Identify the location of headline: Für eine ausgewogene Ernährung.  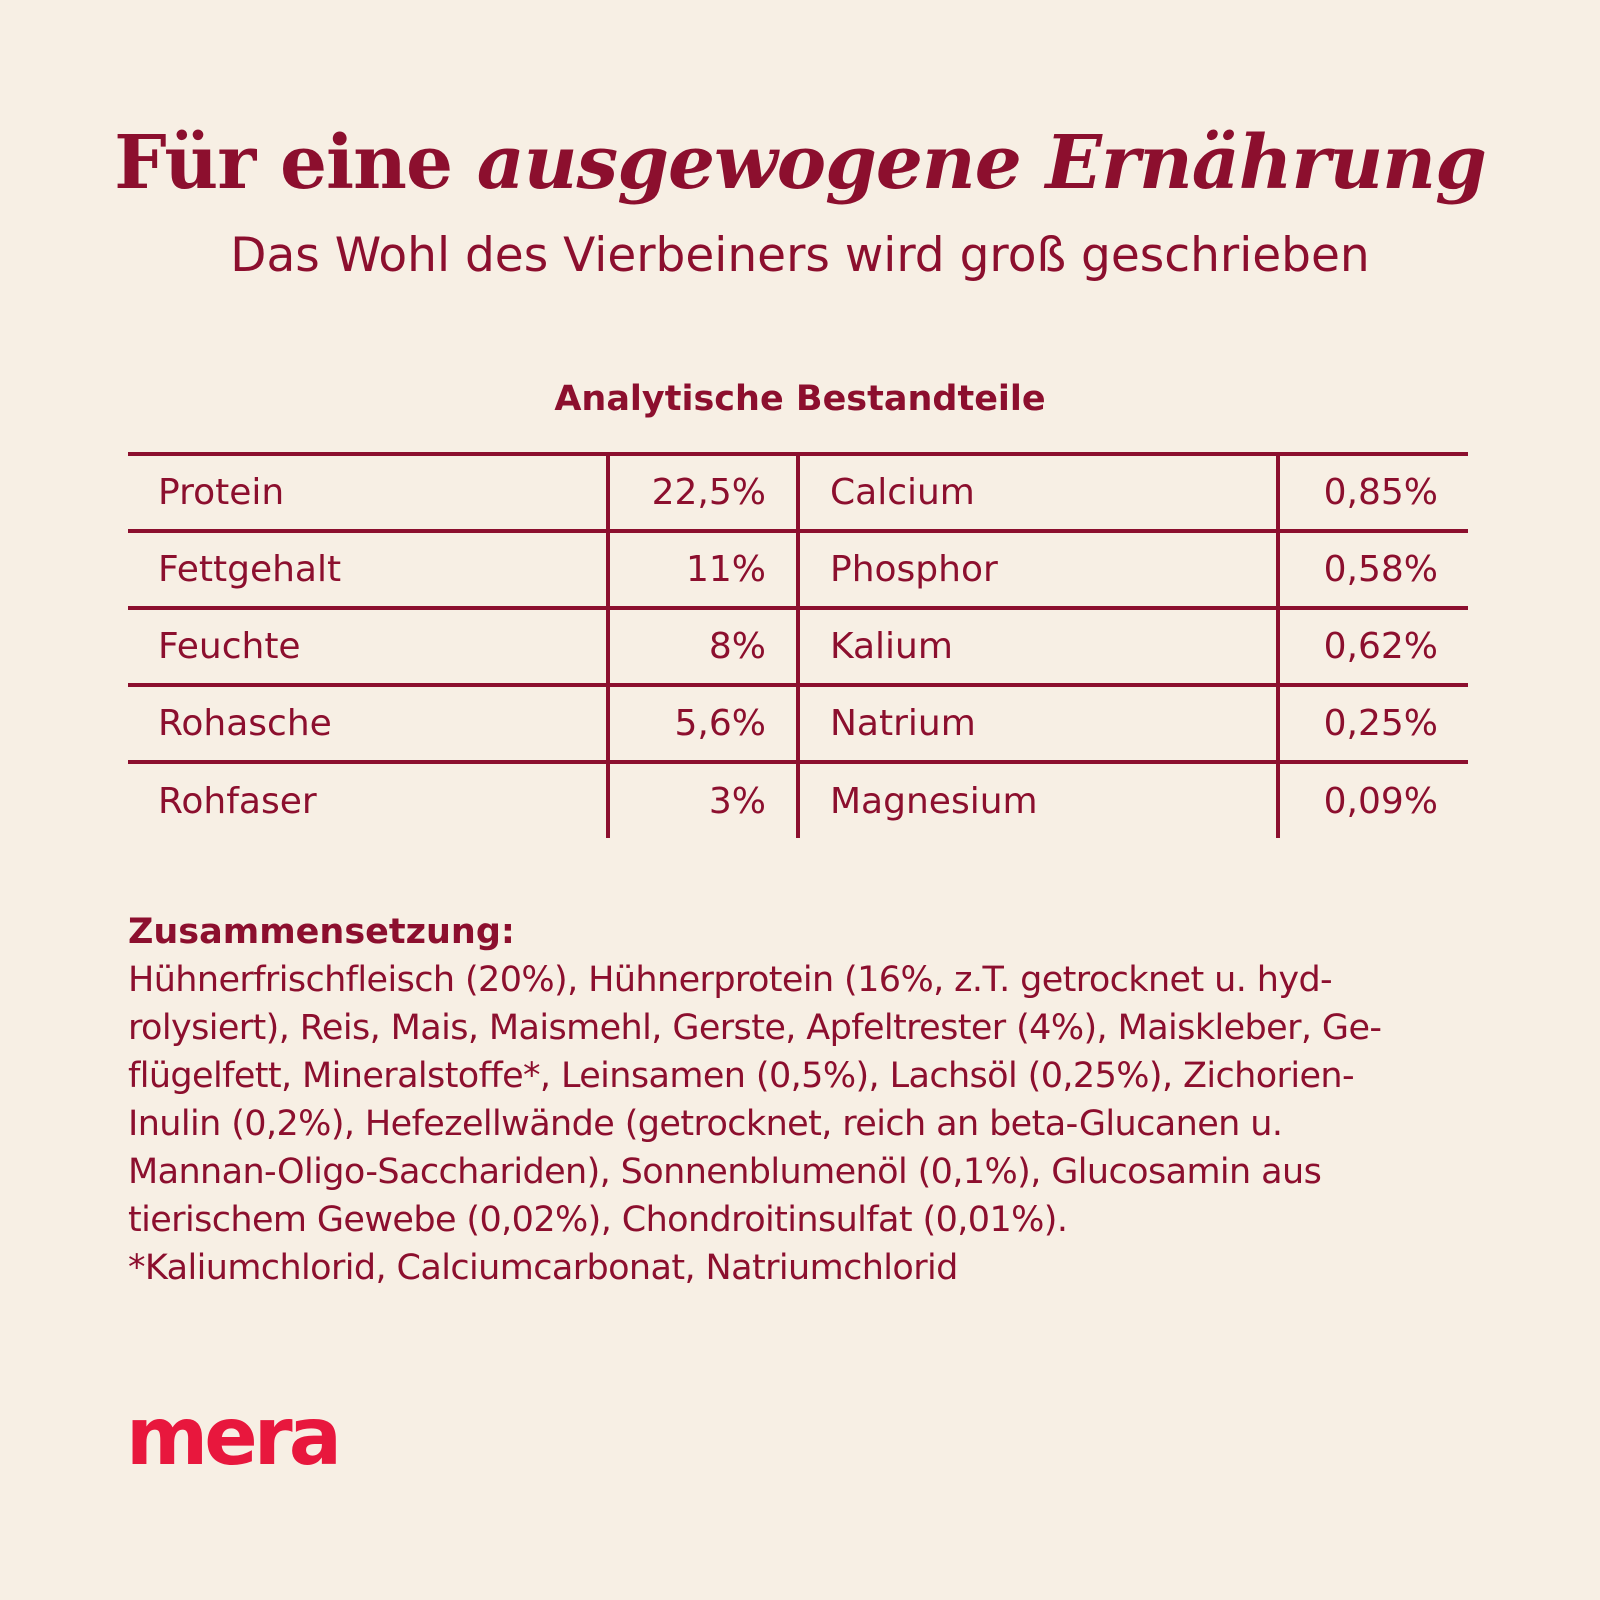
(800, 163).